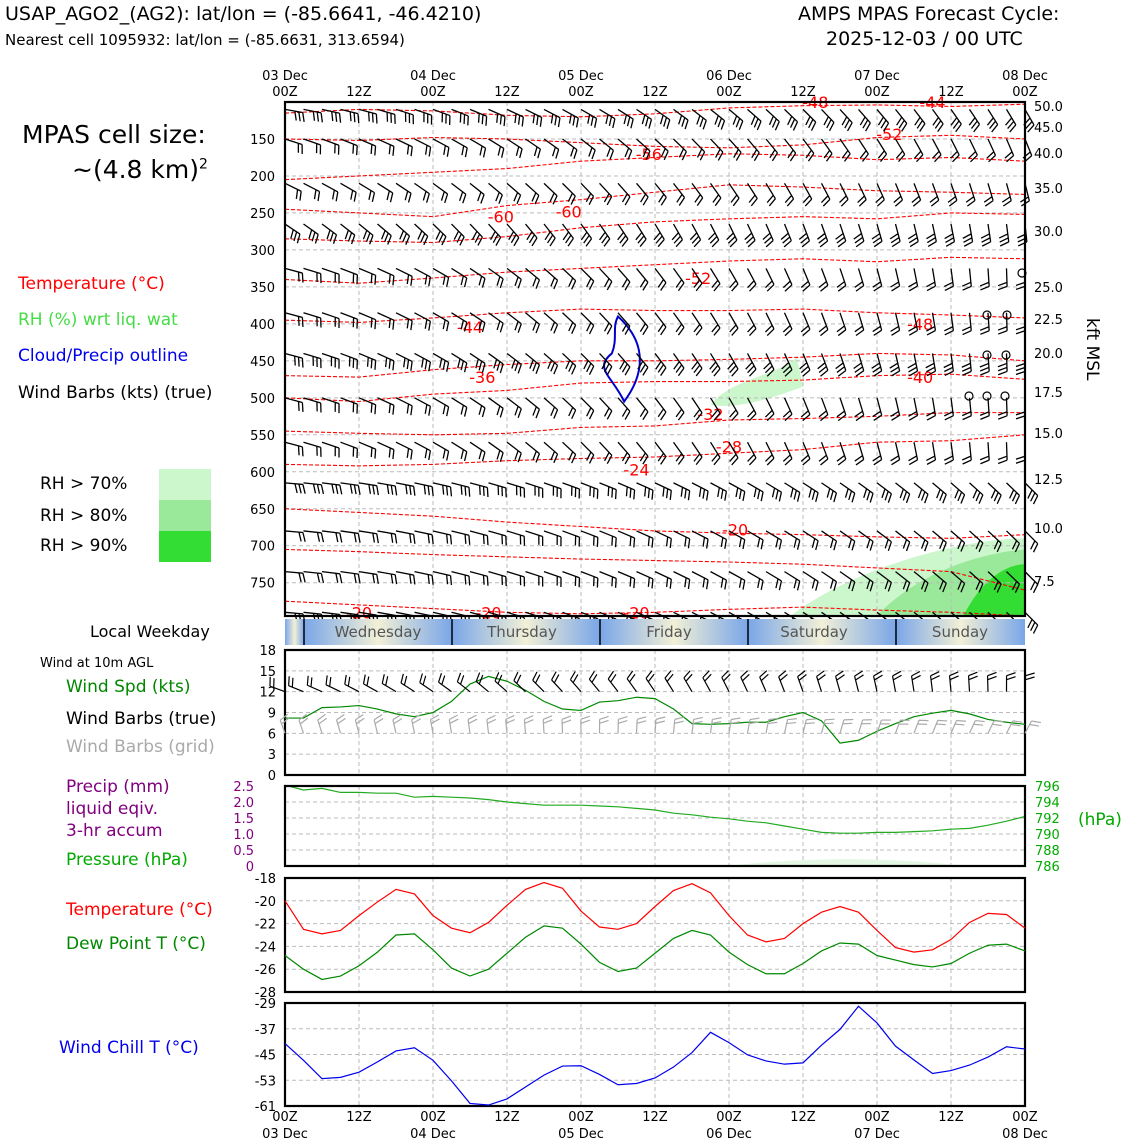 The height and width of the screenshot is (1140, 1140). What do you see at coordinates (243, 851) in the screenshot?
I see `precip-tick-label: 0.5` at bounding box center [243, 851].